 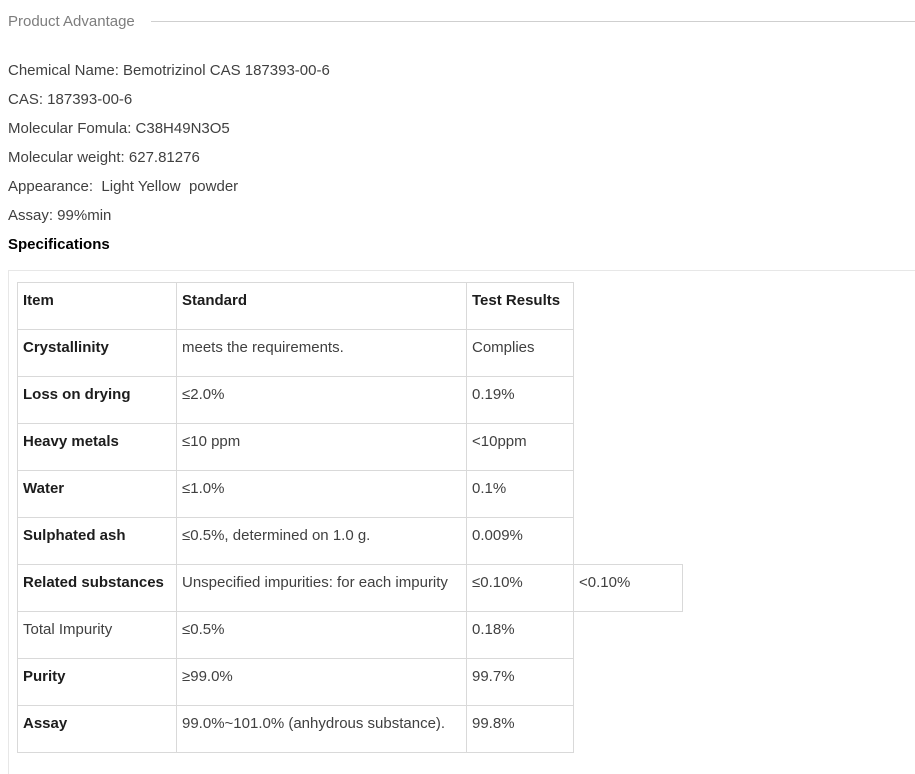 What do you see at coordinates (119, 128) in the screenshot?
I see `molecular-formula-line: Molecular Fomula: C38H49N3O5` at bounding box center [119, 128].